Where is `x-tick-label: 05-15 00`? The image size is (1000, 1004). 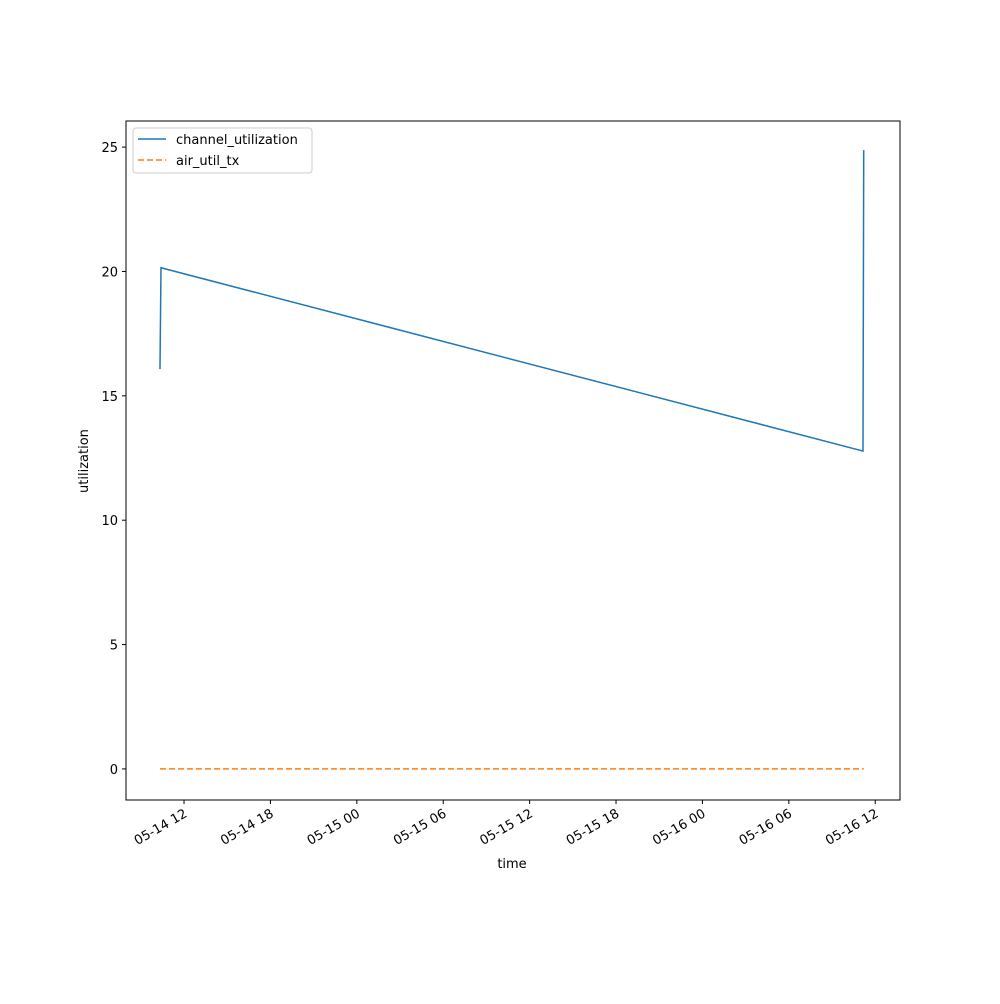 x-tick-label: 05-15 00 is located at coordinates (334, 827).